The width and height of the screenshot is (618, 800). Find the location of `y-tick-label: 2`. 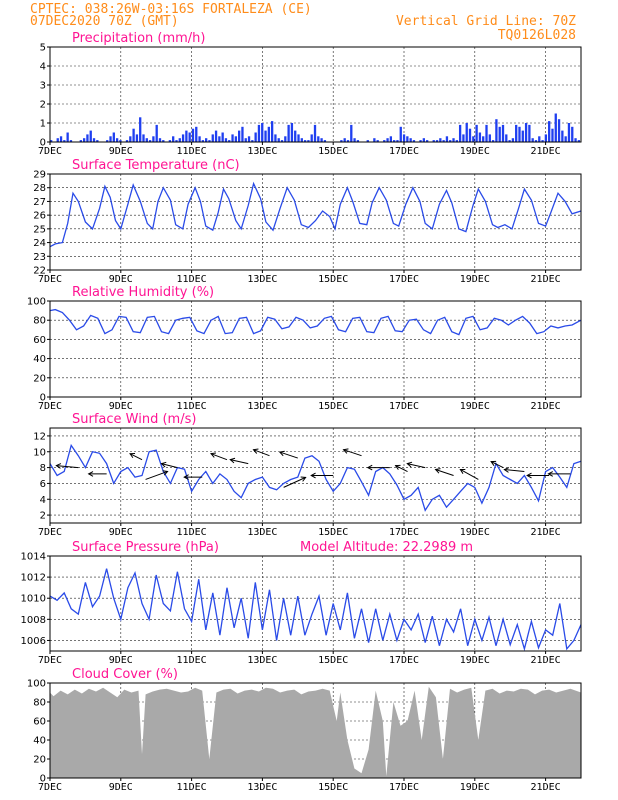

y-tick-label: 2 is located at coordinates (43, 105).